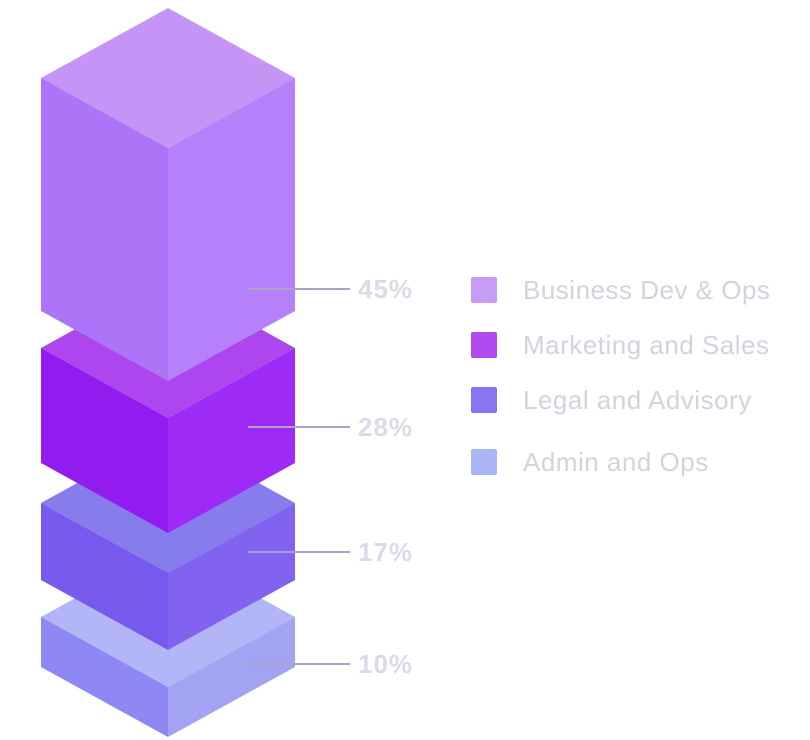 The height and width of the screenshot is (740, 810). What do you see at coordinates (299, 289) in the screenshot?
I see `callout-line-business-dev-ops` at bounding box center [299, 289].